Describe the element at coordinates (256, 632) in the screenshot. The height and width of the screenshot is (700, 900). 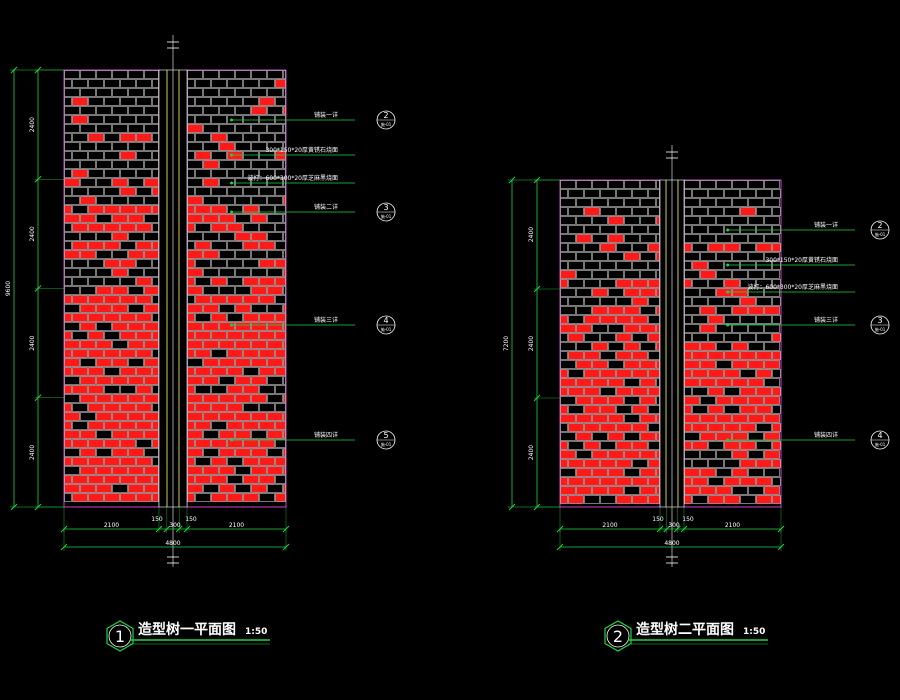
I see `drawing-scale: 1:50` at that location.